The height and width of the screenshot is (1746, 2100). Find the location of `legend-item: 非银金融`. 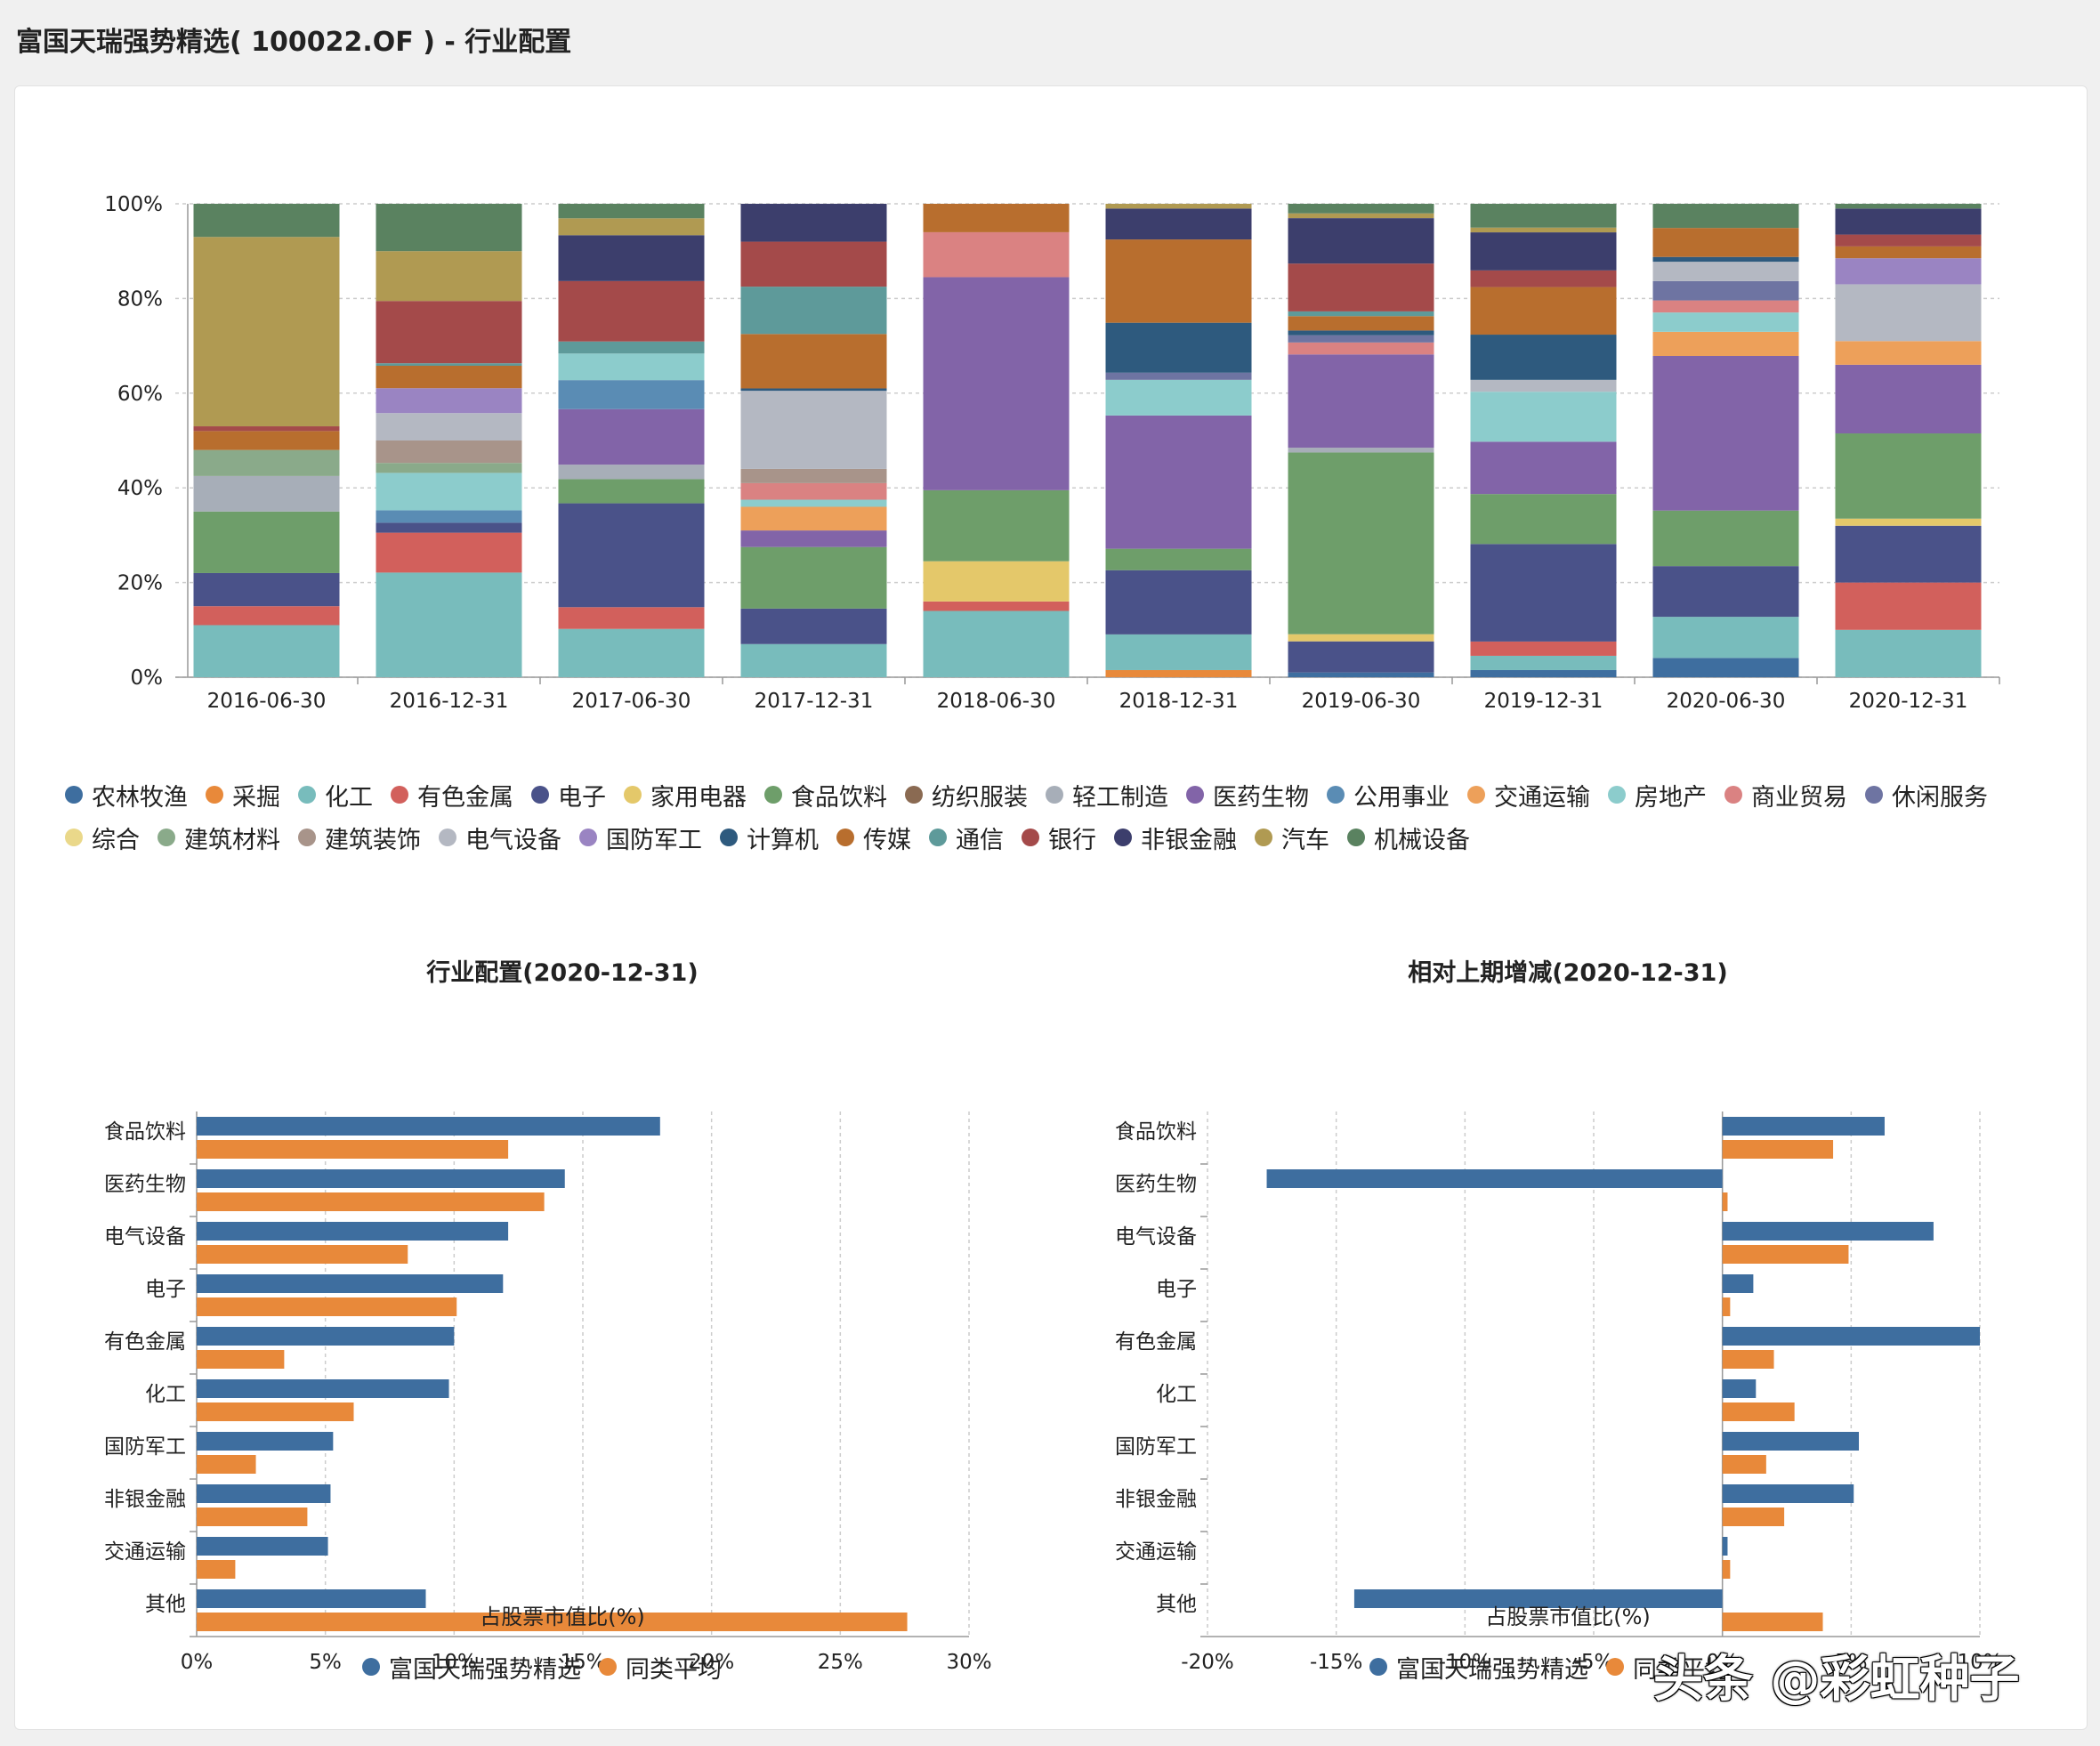

legend-item: 非银金融 is located at coordinates (1175, 837).